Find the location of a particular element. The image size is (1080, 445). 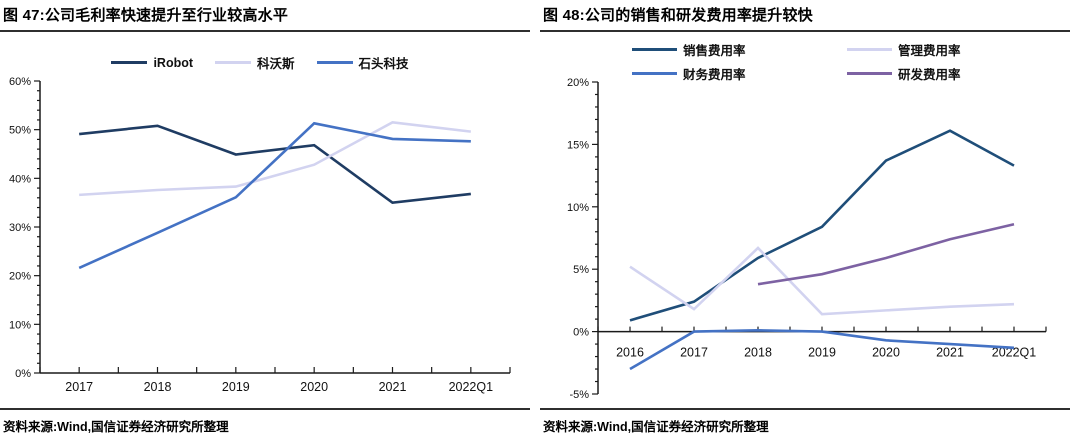

y-tick-label: -5% is located at coordinates (579, 395).